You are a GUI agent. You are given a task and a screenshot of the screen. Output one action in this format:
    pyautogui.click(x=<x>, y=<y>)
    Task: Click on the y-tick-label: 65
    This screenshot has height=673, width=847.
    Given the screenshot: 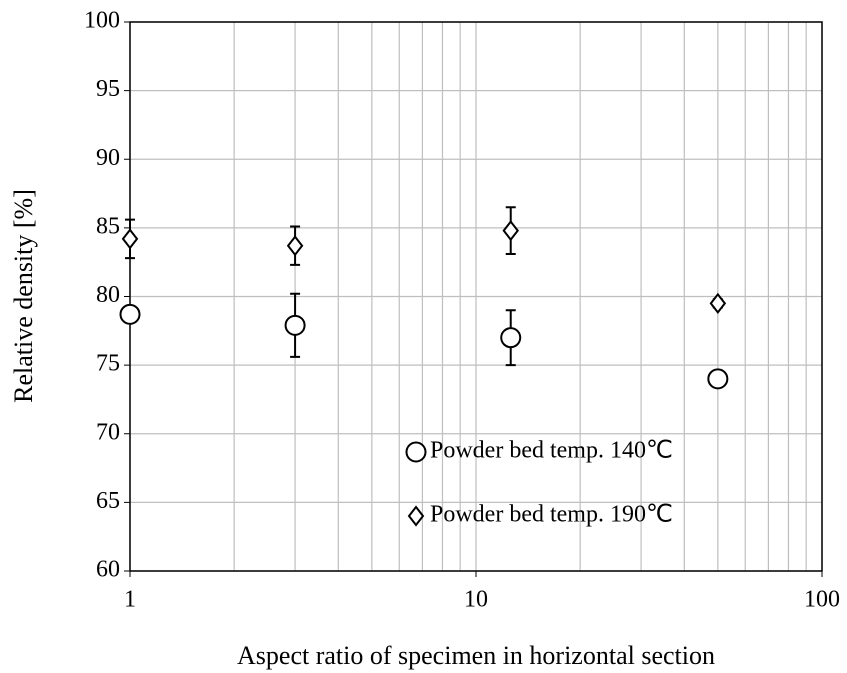 What is the action you would take?
    pyautogui.click(x=108, y=501)
    